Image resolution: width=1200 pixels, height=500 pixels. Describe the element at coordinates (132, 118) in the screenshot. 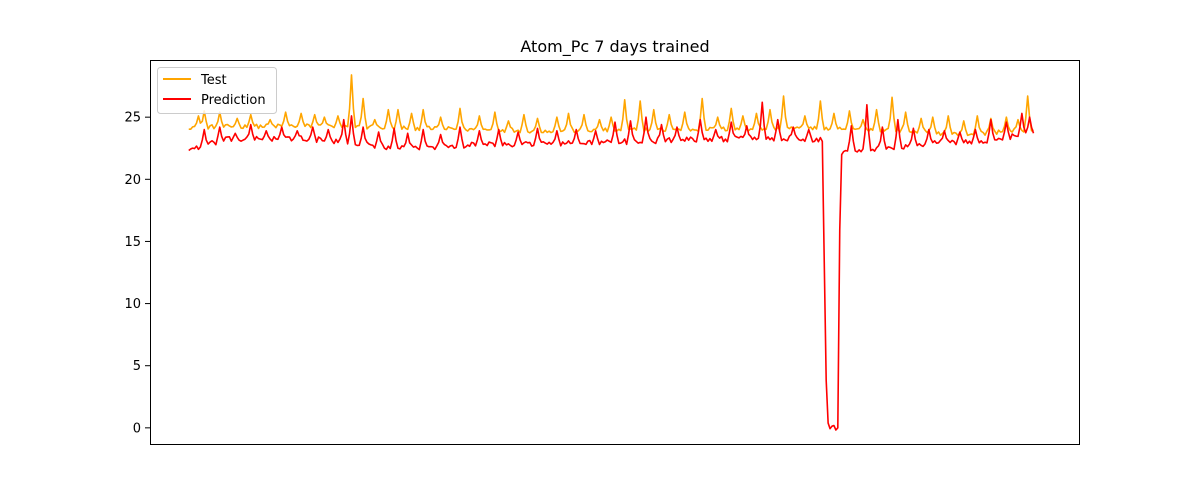

I see `y-tick-label: 25` at that location.